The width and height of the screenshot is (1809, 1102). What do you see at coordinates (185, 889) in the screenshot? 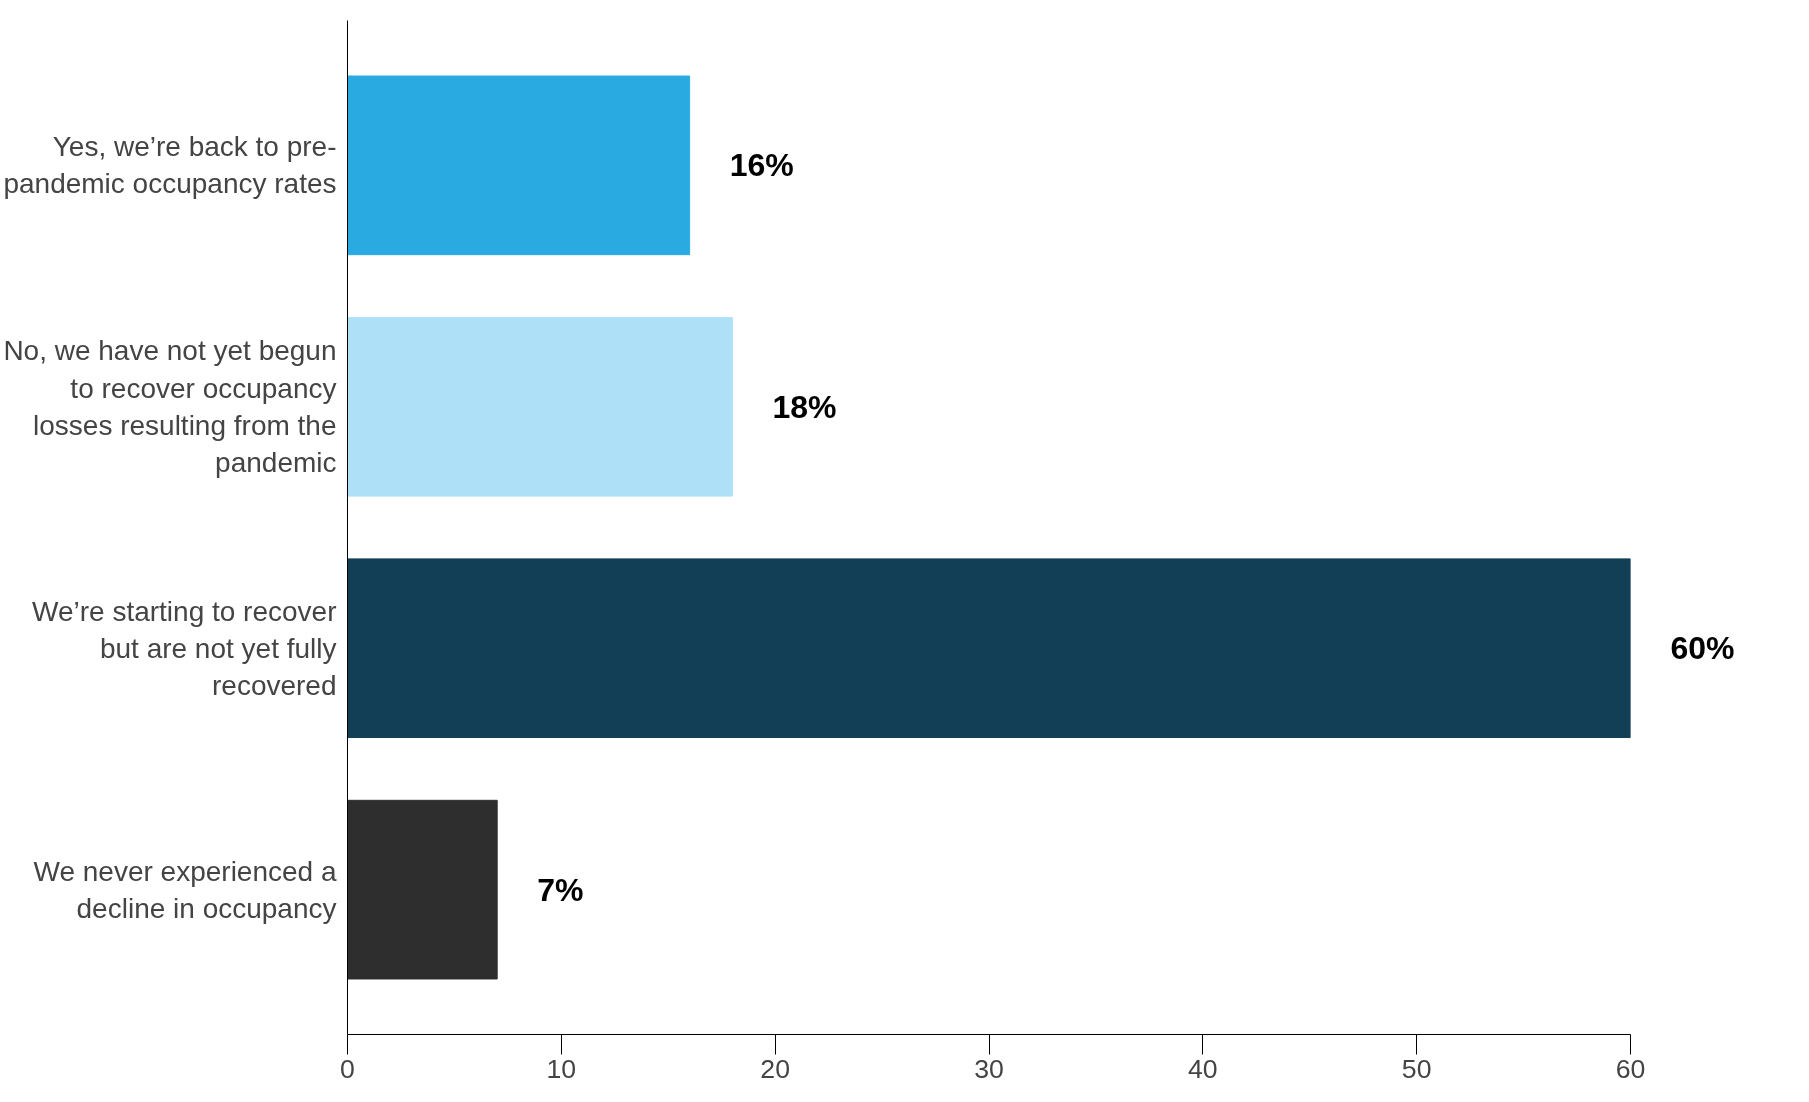
I see `y-tick-label: We never experienced a decline in occupancy` at bounding box center [185, 889].